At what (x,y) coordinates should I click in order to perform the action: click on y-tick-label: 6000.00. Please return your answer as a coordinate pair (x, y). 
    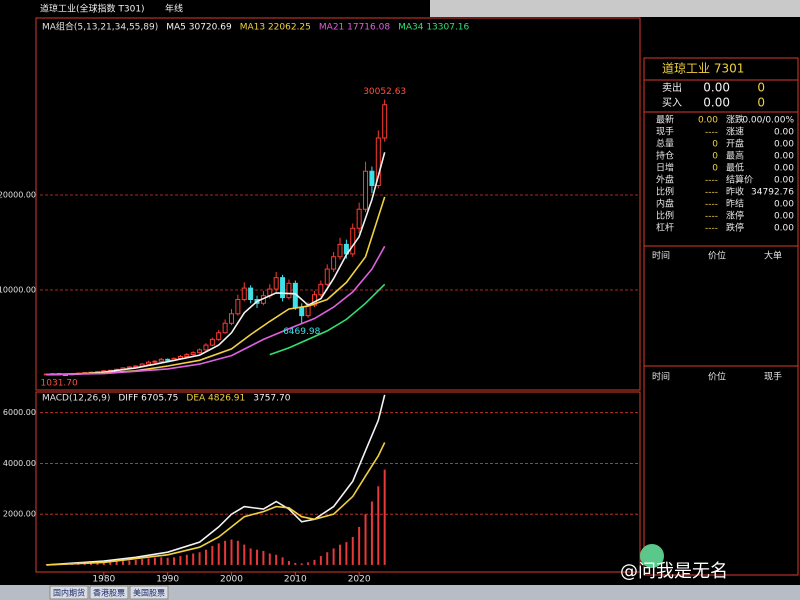
    Looking at the image, I should click on (19, 412).